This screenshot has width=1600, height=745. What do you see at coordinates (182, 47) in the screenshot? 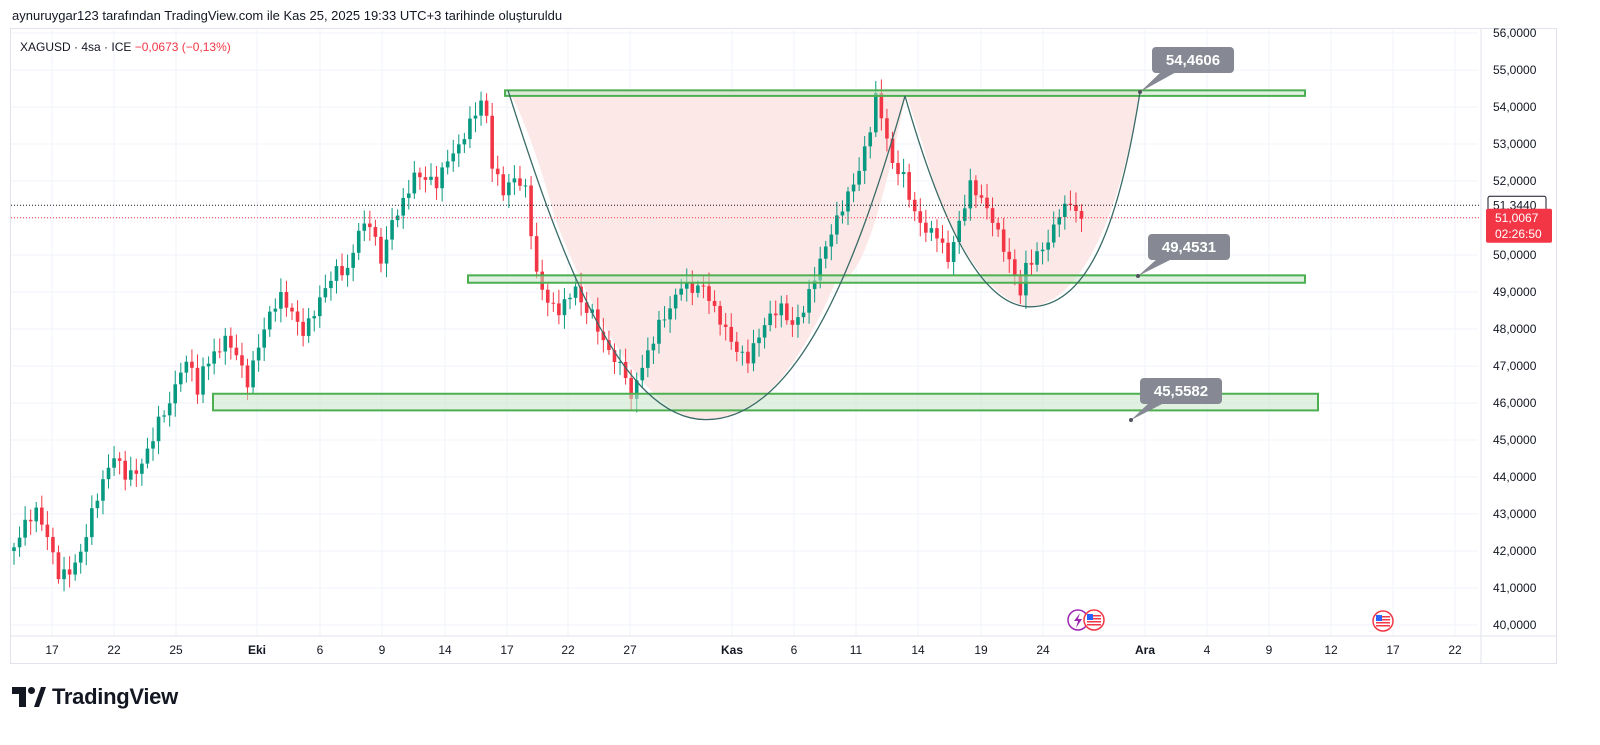
I see `price-change: −0,0673 (−0,13%)` at bounding box center [182, 47].